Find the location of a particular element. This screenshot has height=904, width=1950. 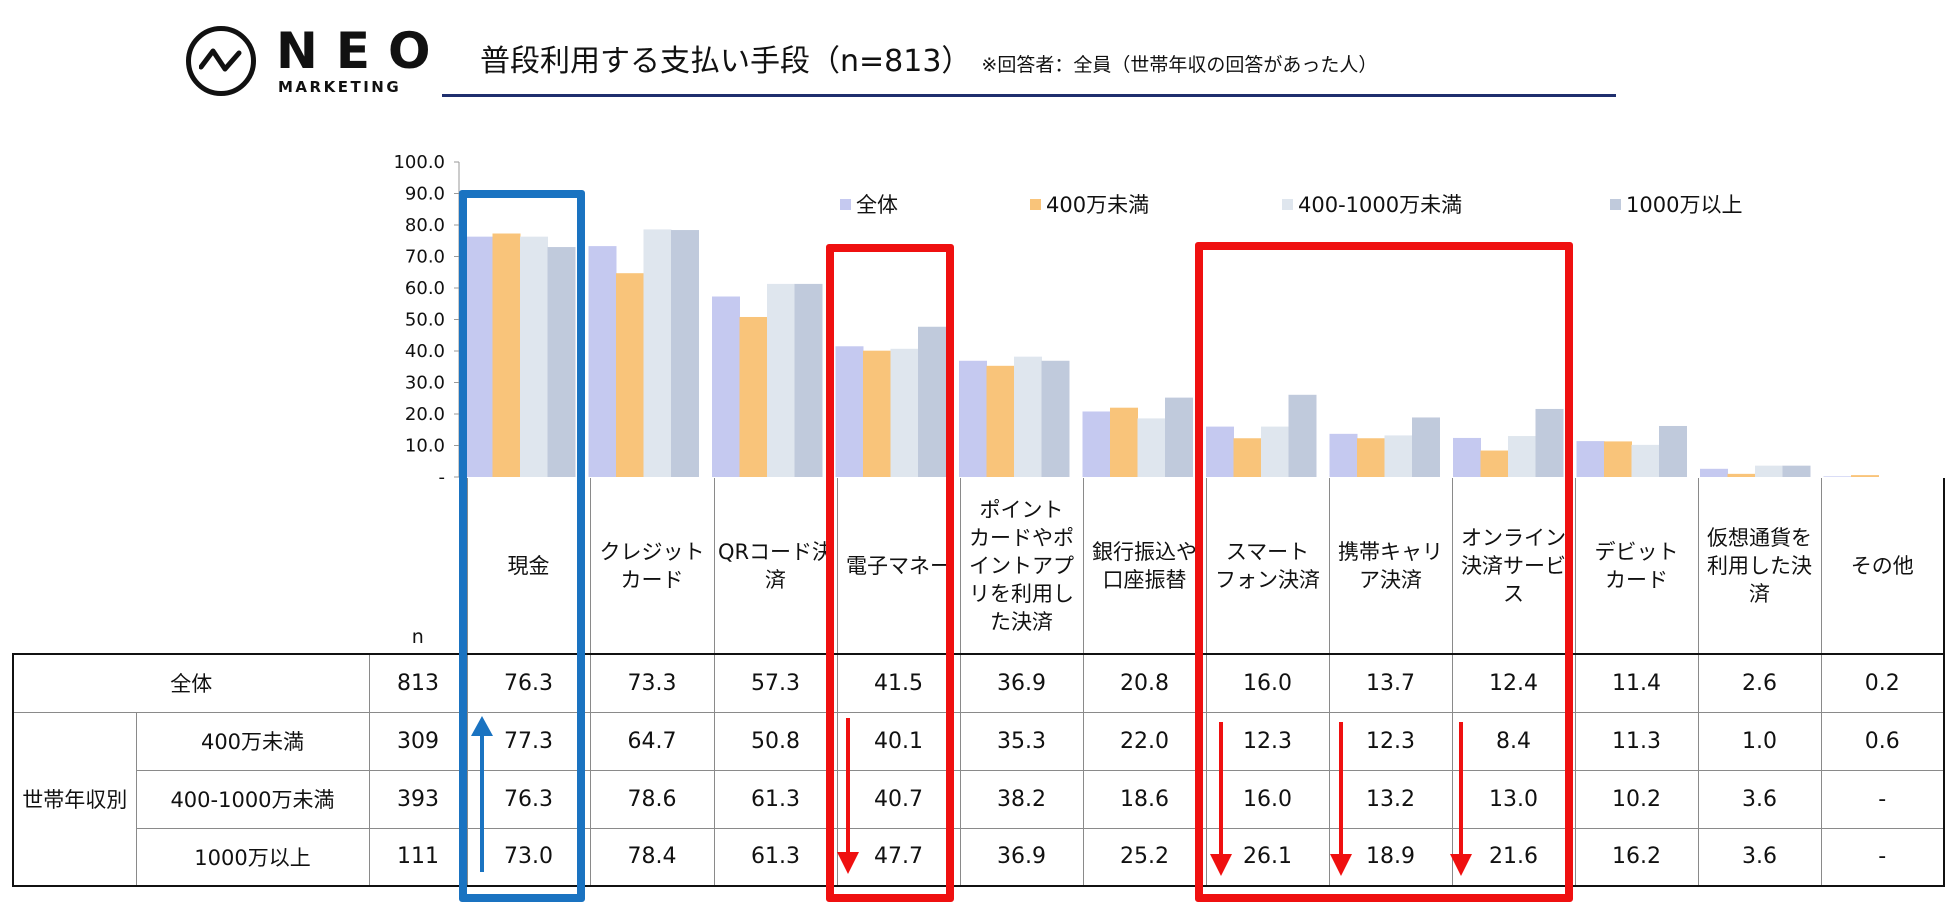

table-cell: 11.3 is located at coordinates (1636, 741).